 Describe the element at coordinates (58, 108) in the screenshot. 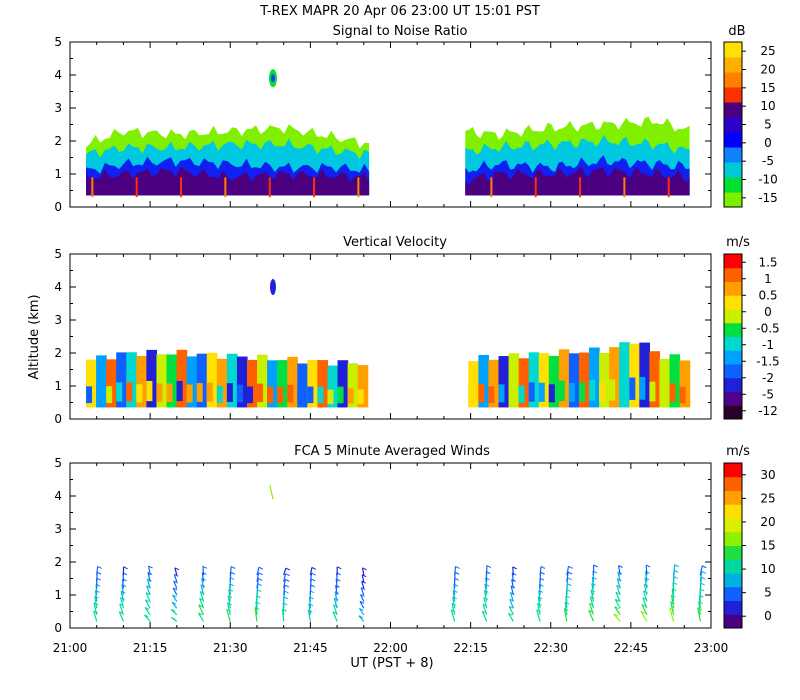

I see `y-tick-label: 3` at that location.